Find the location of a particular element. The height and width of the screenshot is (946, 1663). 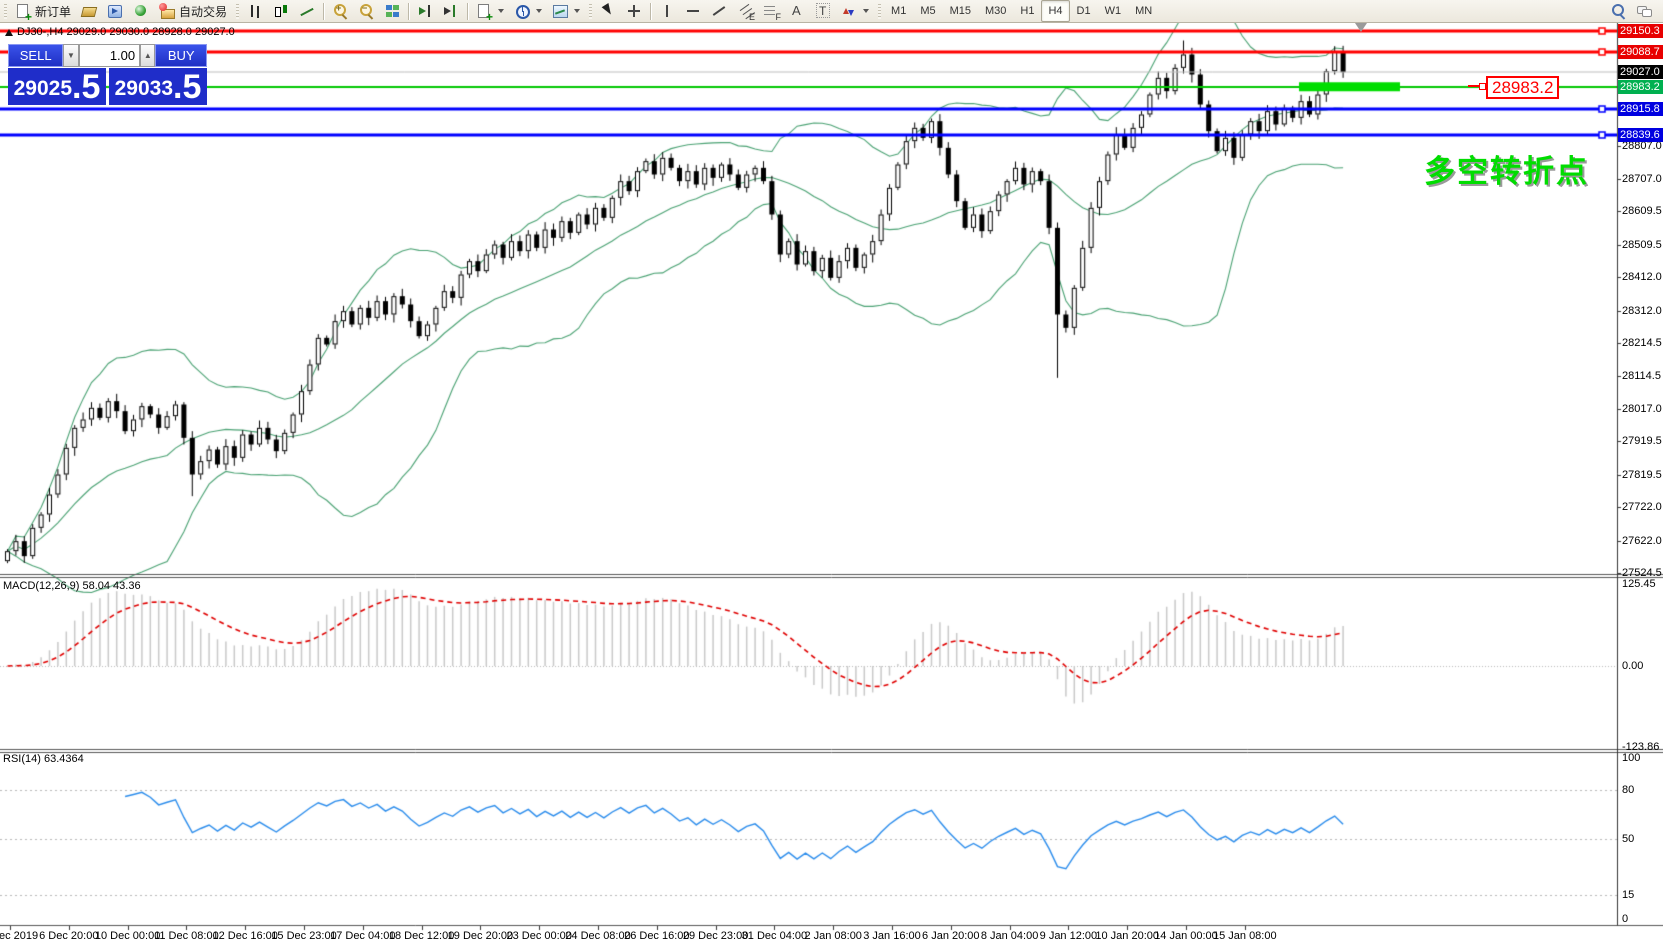

candlestick-button is located at coordinates (281, 11).